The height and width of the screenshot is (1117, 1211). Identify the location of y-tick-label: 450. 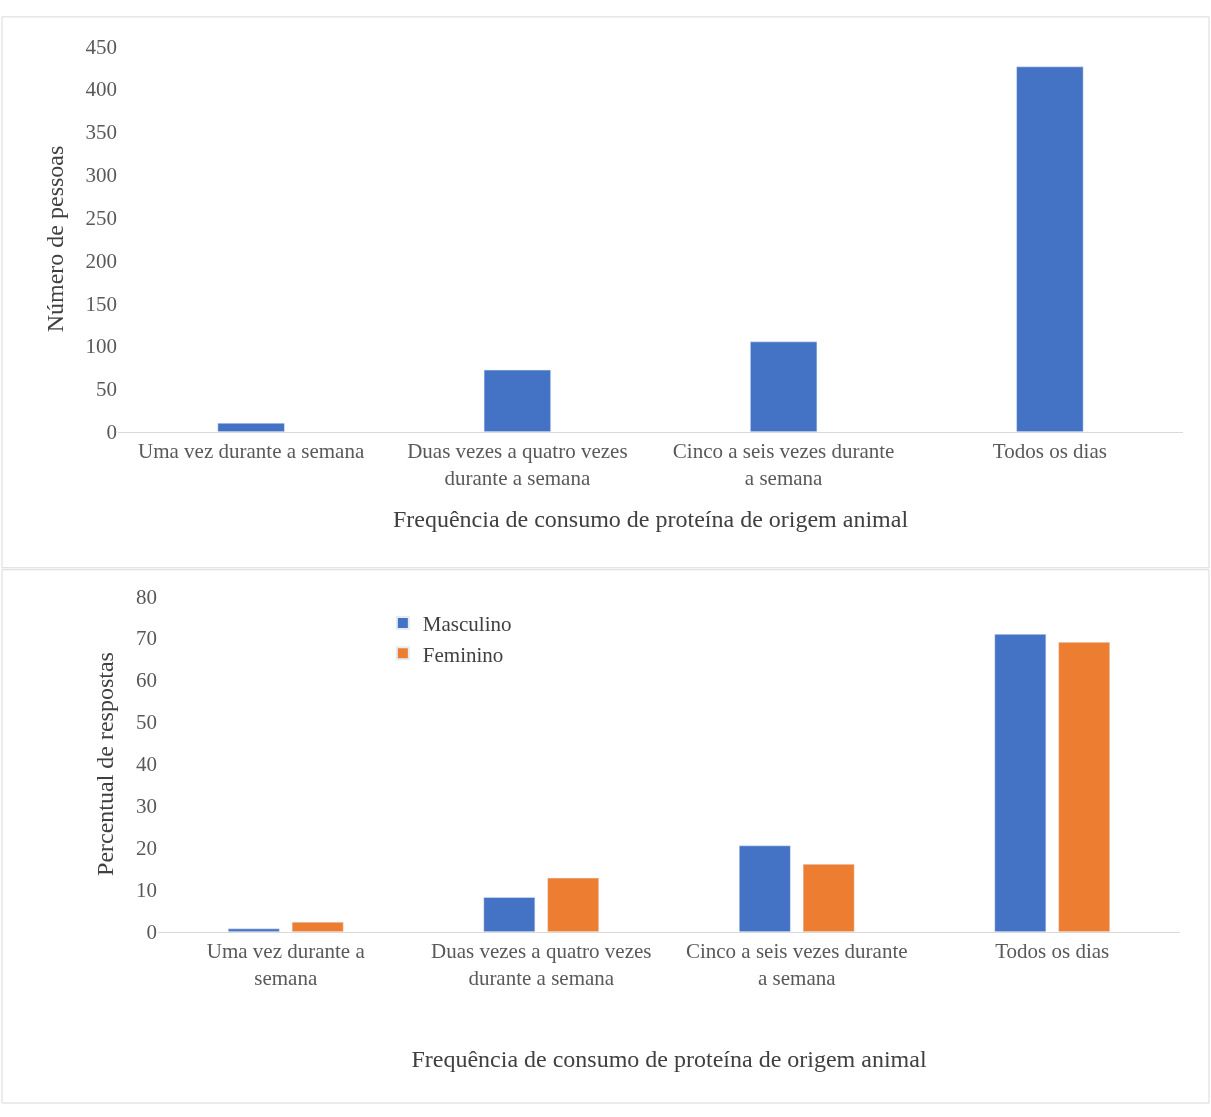
(101, 46).